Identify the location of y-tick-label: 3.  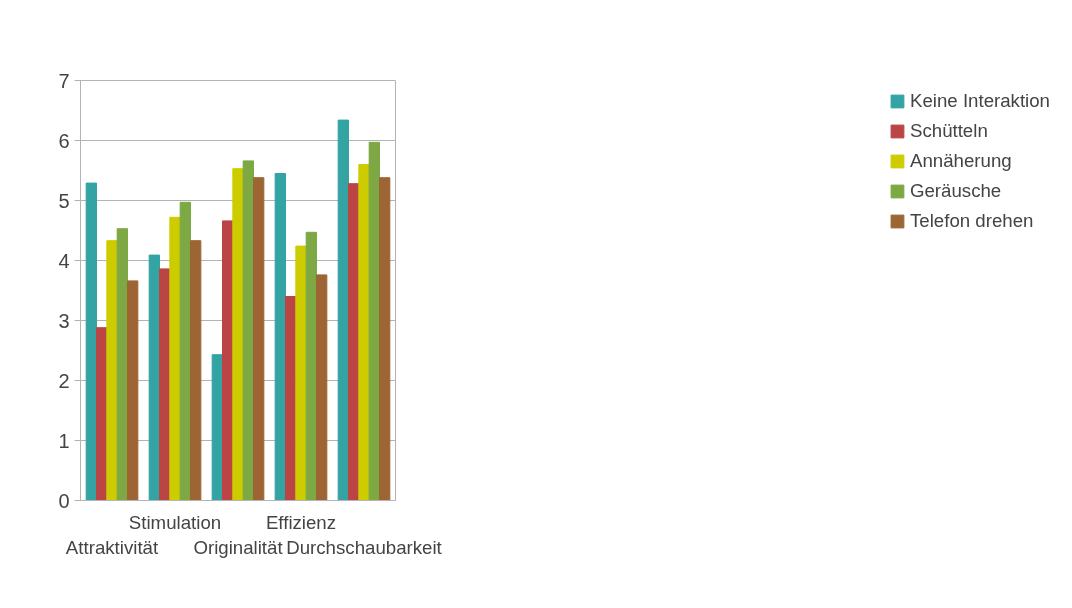
(64, 320).